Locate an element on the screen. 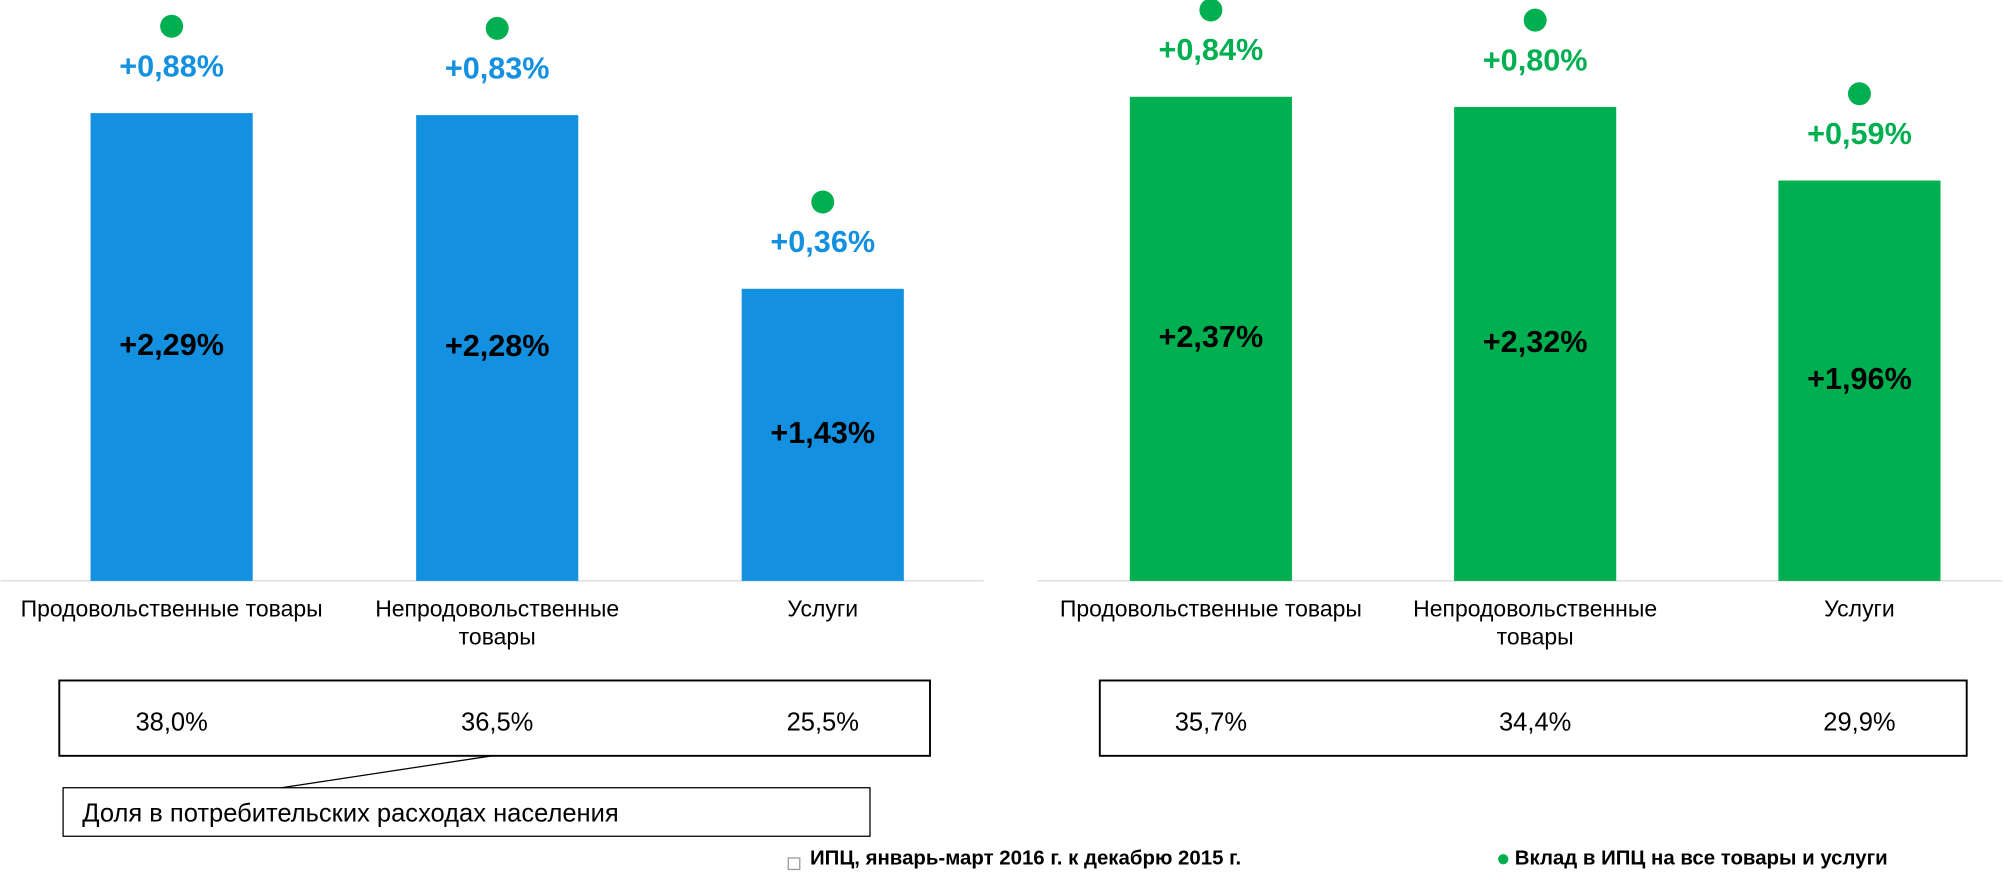 The image size is (2003, 872). bar-value-label: +1,43% is located at coordinates (822, 433).